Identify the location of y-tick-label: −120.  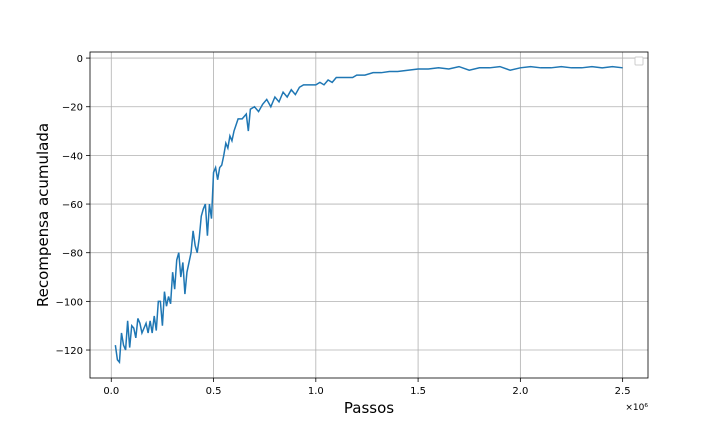
(69, 351).